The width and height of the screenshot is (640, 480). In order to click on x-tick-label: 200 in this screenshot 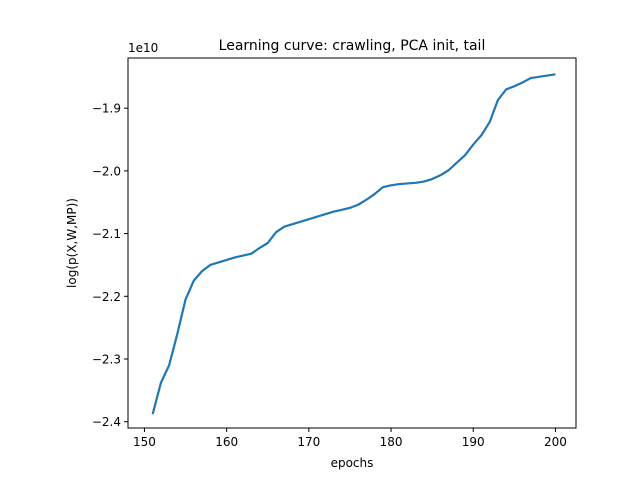, I will do `click(555, 442)`.